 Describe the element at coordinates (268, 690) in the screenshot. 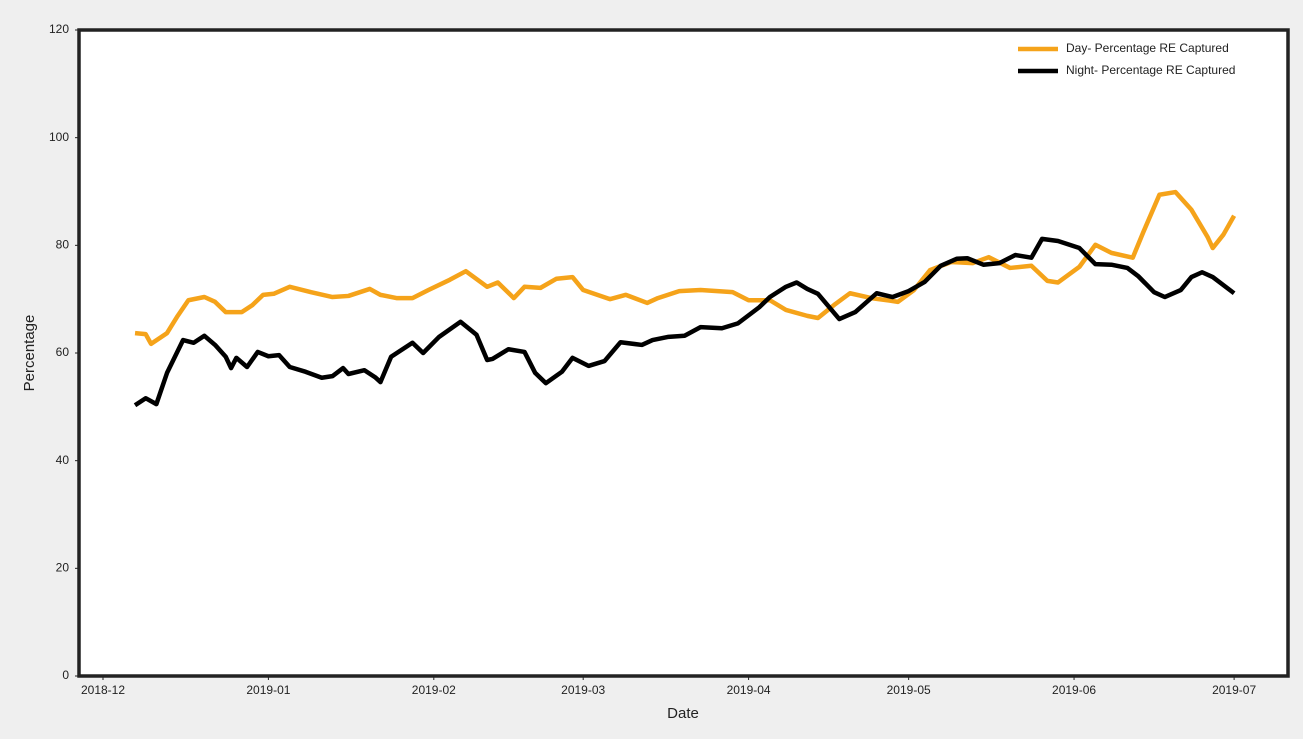

I see `x-tick-label: 2019-01` at that location.